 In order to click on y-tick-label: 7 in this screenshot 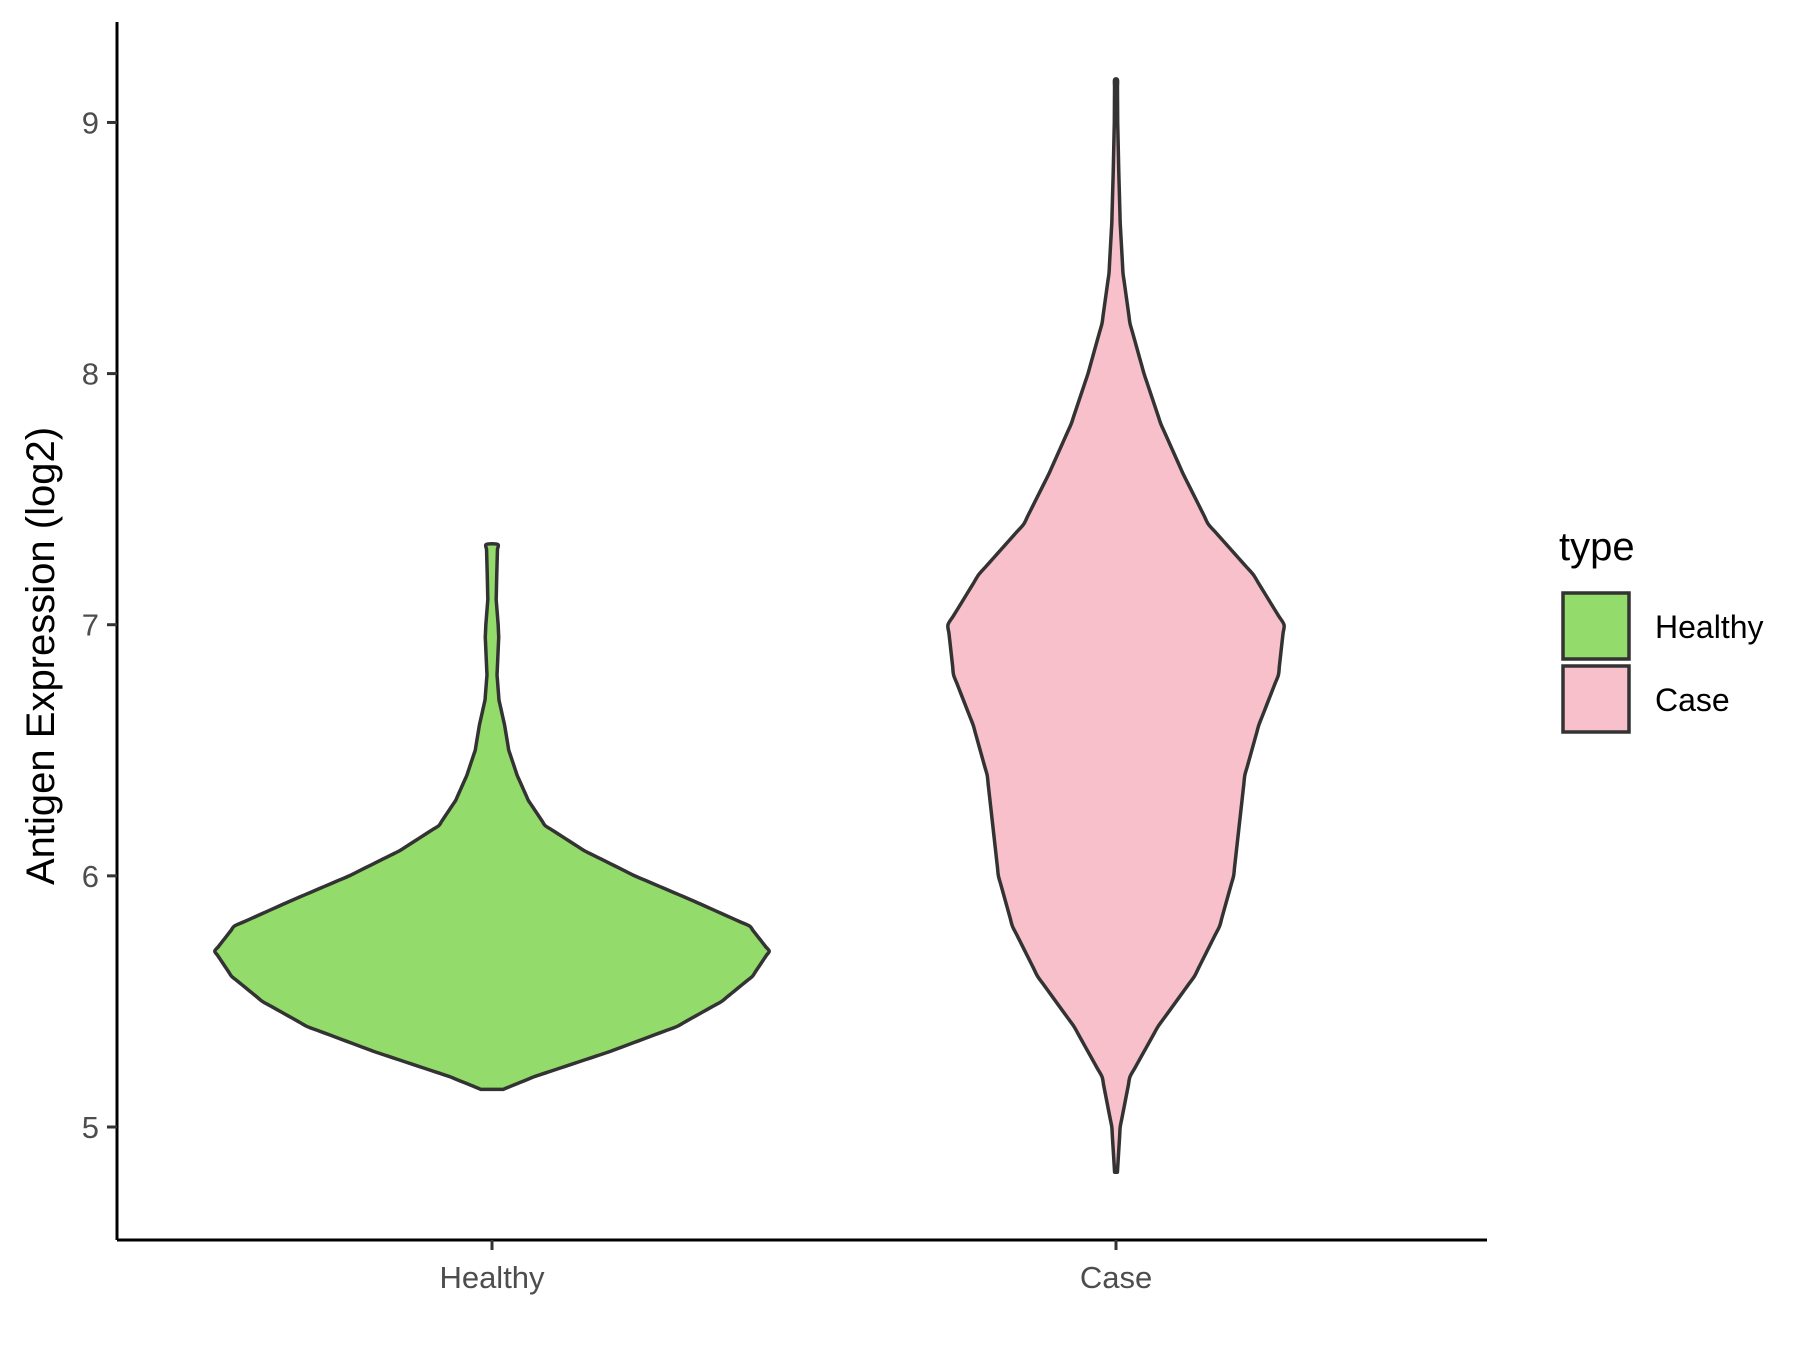, I will do `click(90, 625)`.